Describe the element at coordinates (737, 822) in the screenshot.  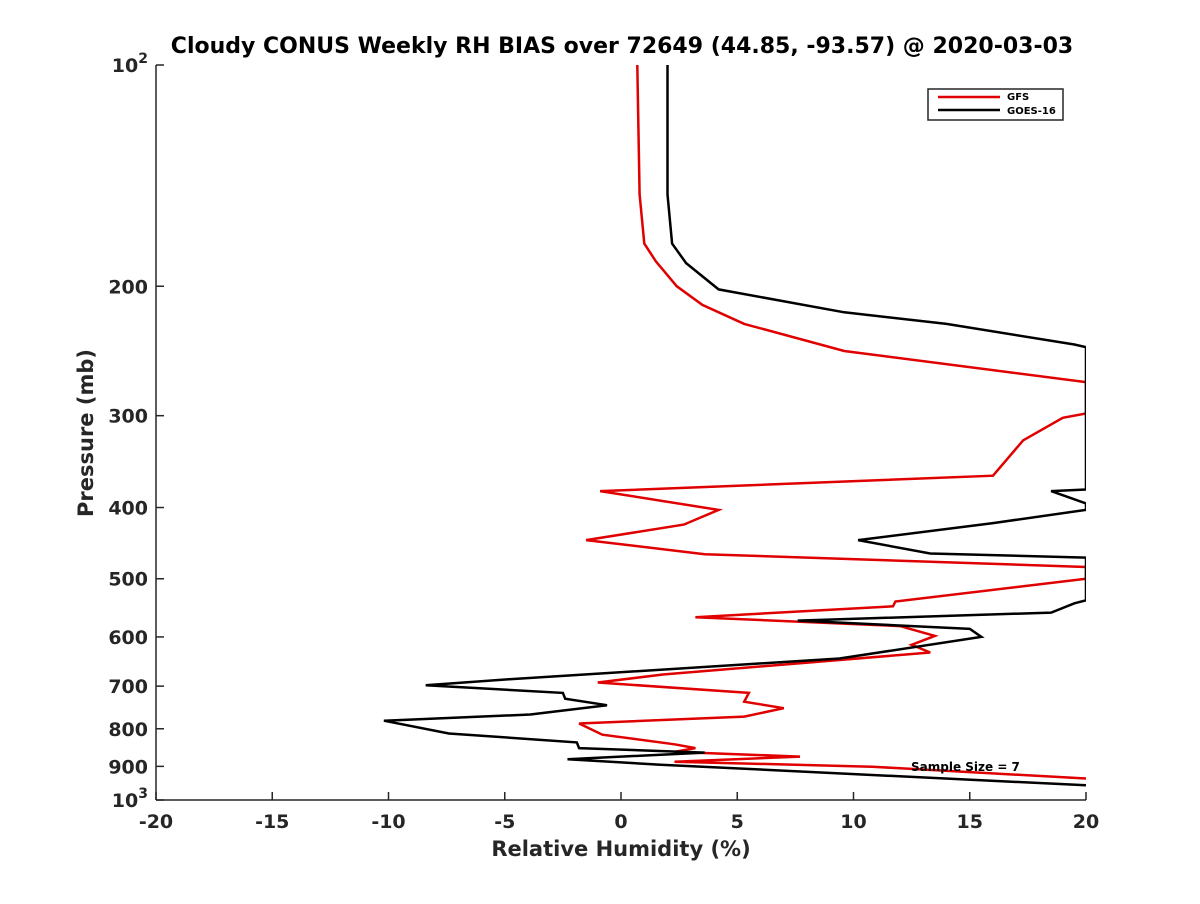
I see `x-tick-label: 5` at that location.